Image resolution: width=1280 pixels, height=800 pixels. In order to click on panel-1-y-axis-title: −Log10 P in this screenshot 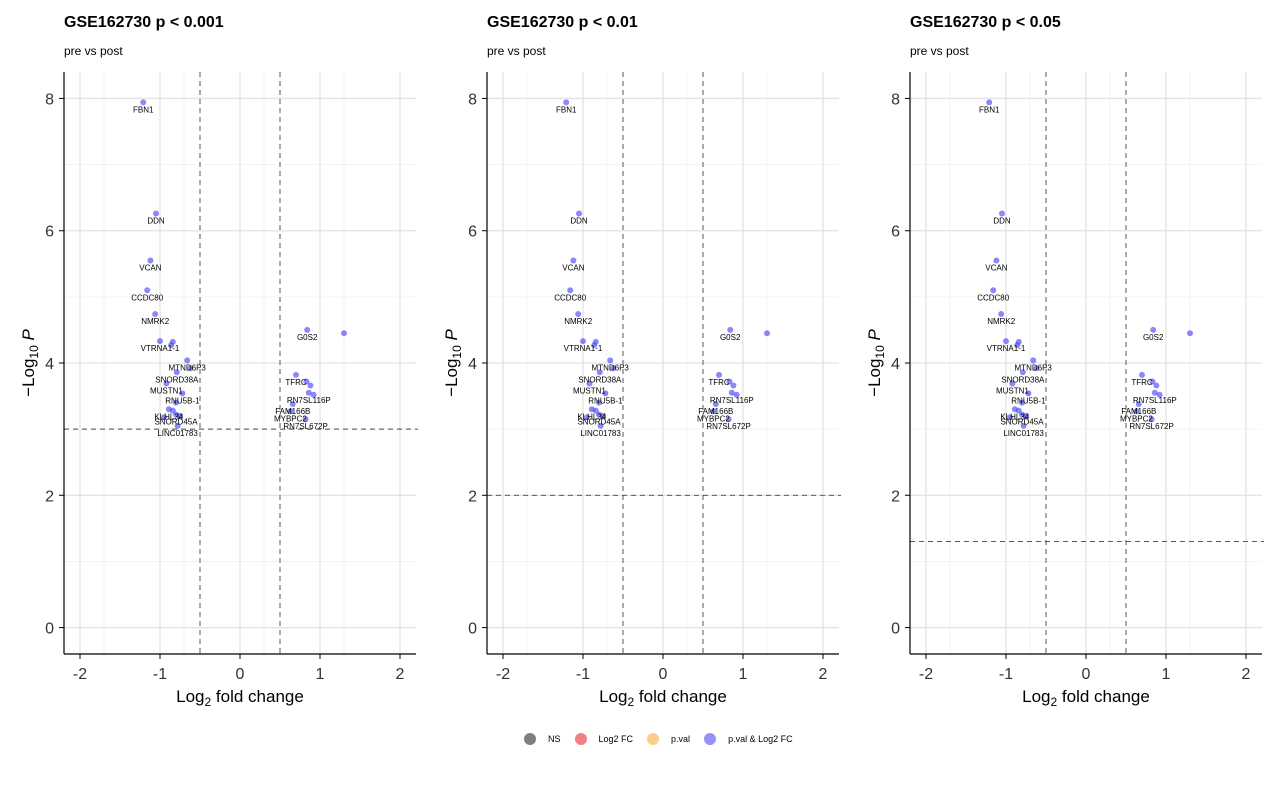, I will do `click(30, 362)`.